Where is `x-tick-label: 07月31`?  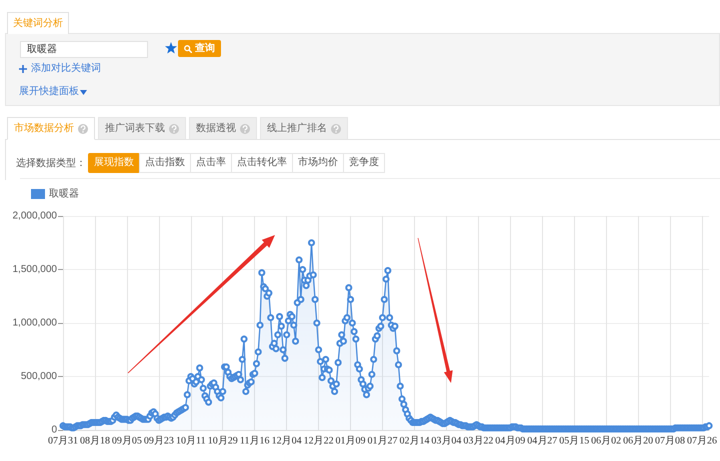 x-tick-label: 07月31 is located at coordinates (63, 441).